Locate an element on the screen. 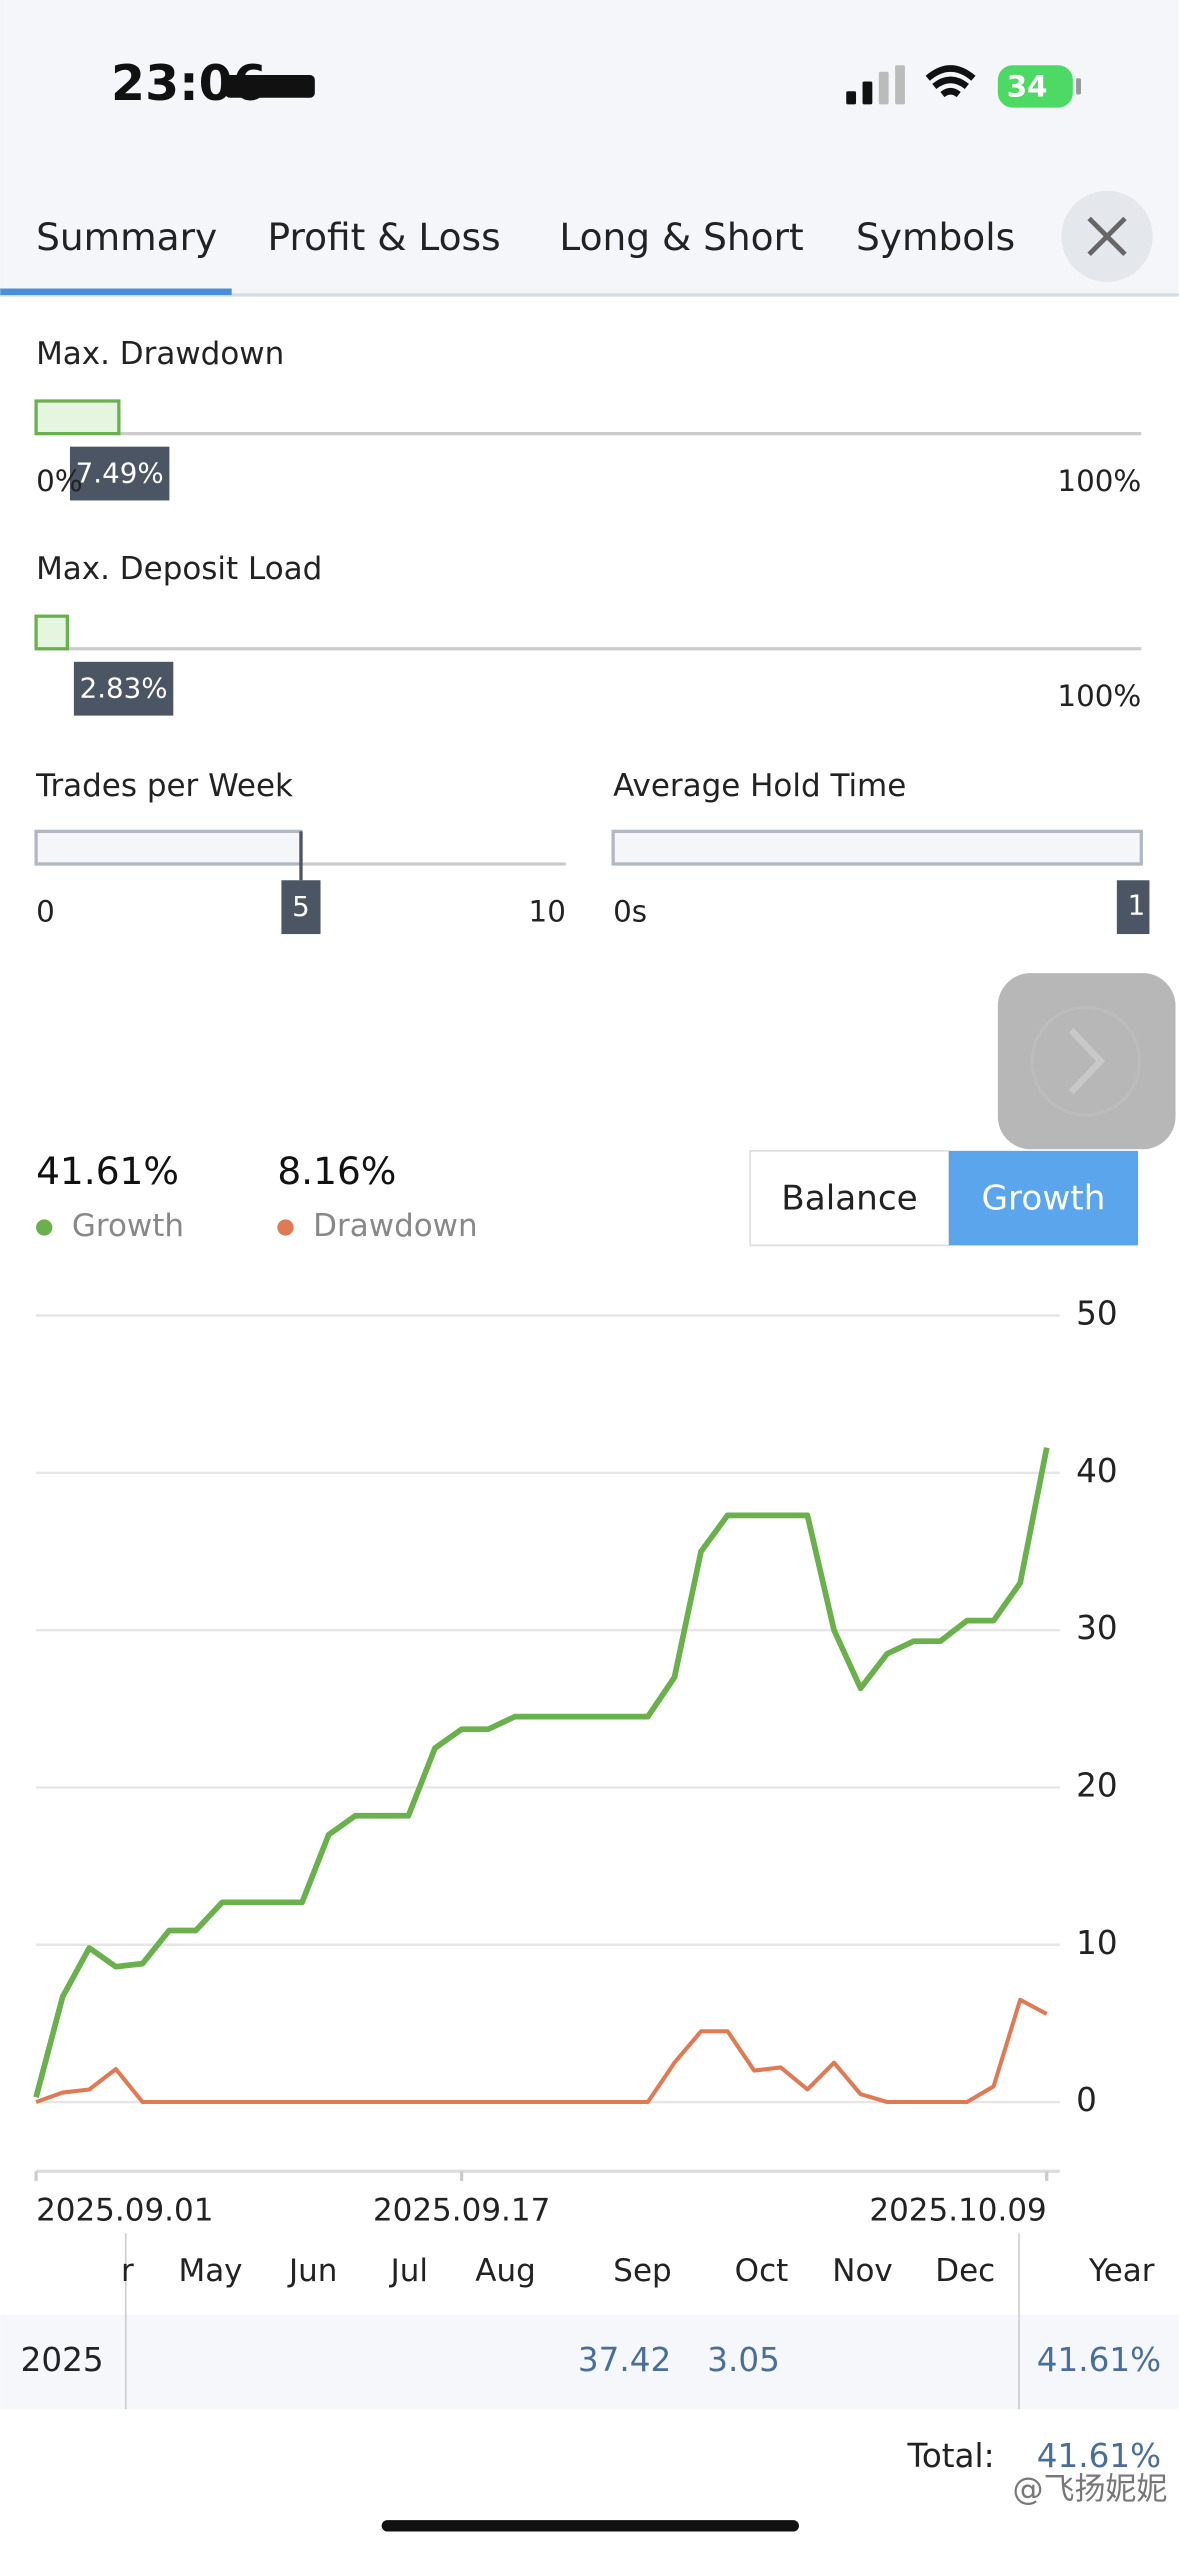  row-label: 2025 is located at coordinates (62, 2360).